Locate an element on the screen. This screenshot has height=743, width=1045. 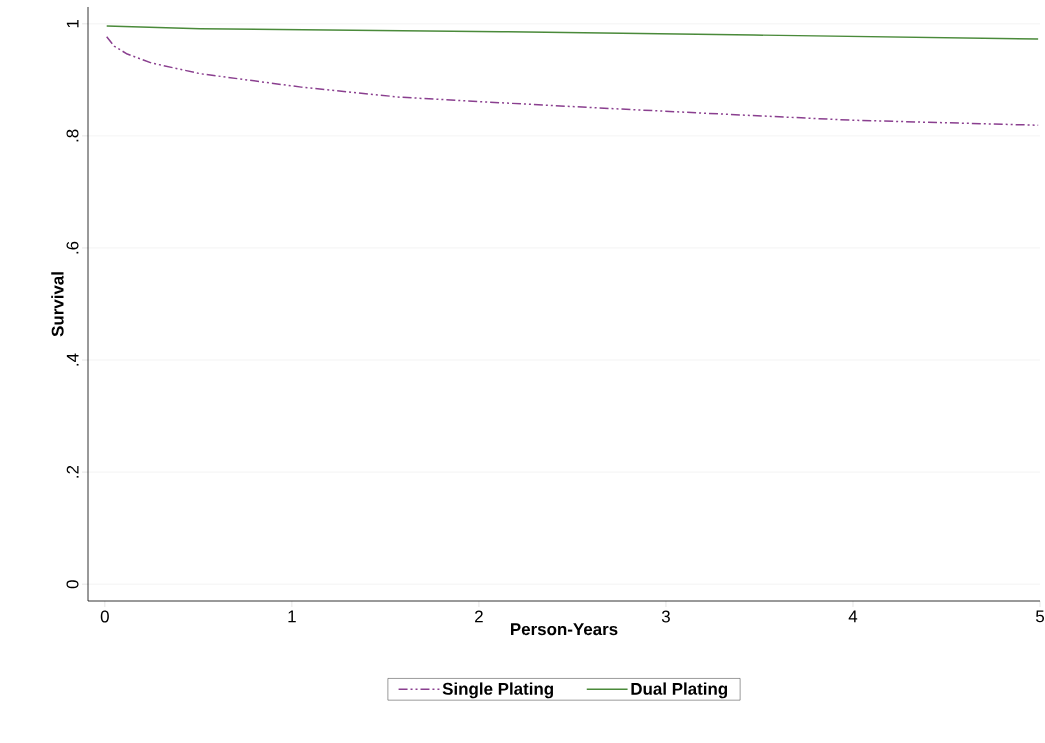
line-series is located at coordinates (572, 32).